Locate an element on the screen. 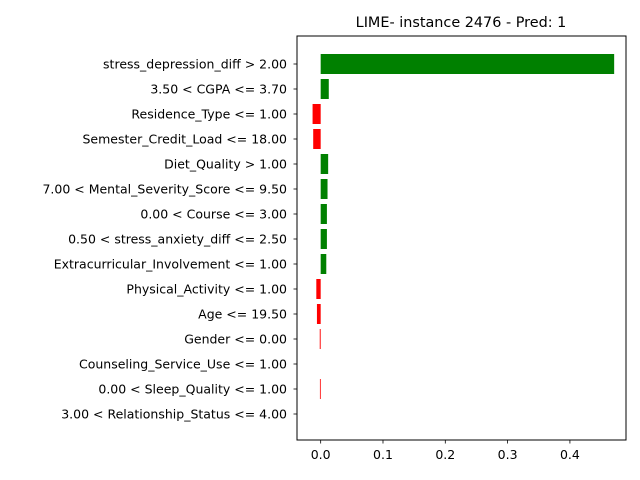 This screenshot has height=480, width=640. chart-title: LIME- instance 2476 - Pred: 1 is located at coordinates (461, 23).